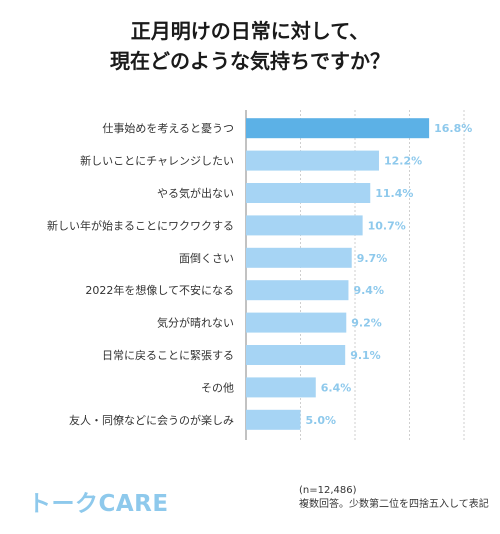 The height and width of the screenshot is (534, 500). What do you see at coordinates (372, 258) in the screenshot?
I see `data-label: 9.7%` at bounding box center [372, 258].